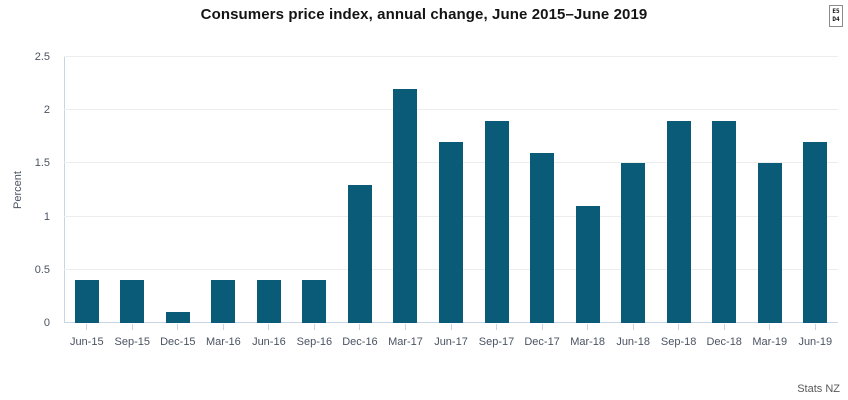 The image size is (848, 400). What do you see at coordinates (46, 216) in the screenshot?
I see `y-tick-label: 1` at bounding box center [46, 216].